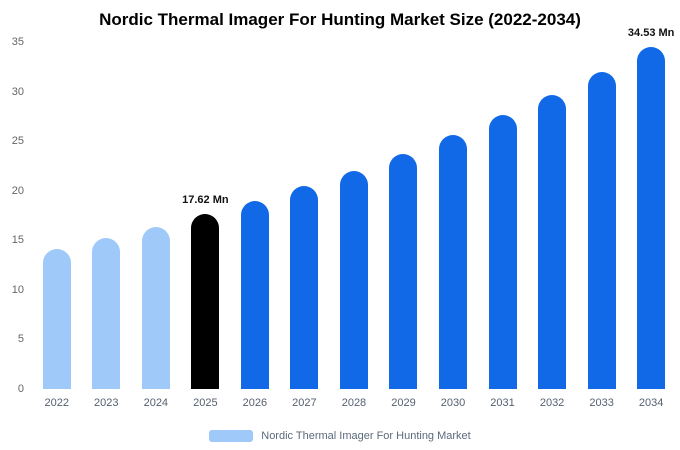 The image size is (680, 450). What do you see at coordinates (231, 436) in the screenshot?
I see `legend-swatch-icon` at bounding box center [231, 436].